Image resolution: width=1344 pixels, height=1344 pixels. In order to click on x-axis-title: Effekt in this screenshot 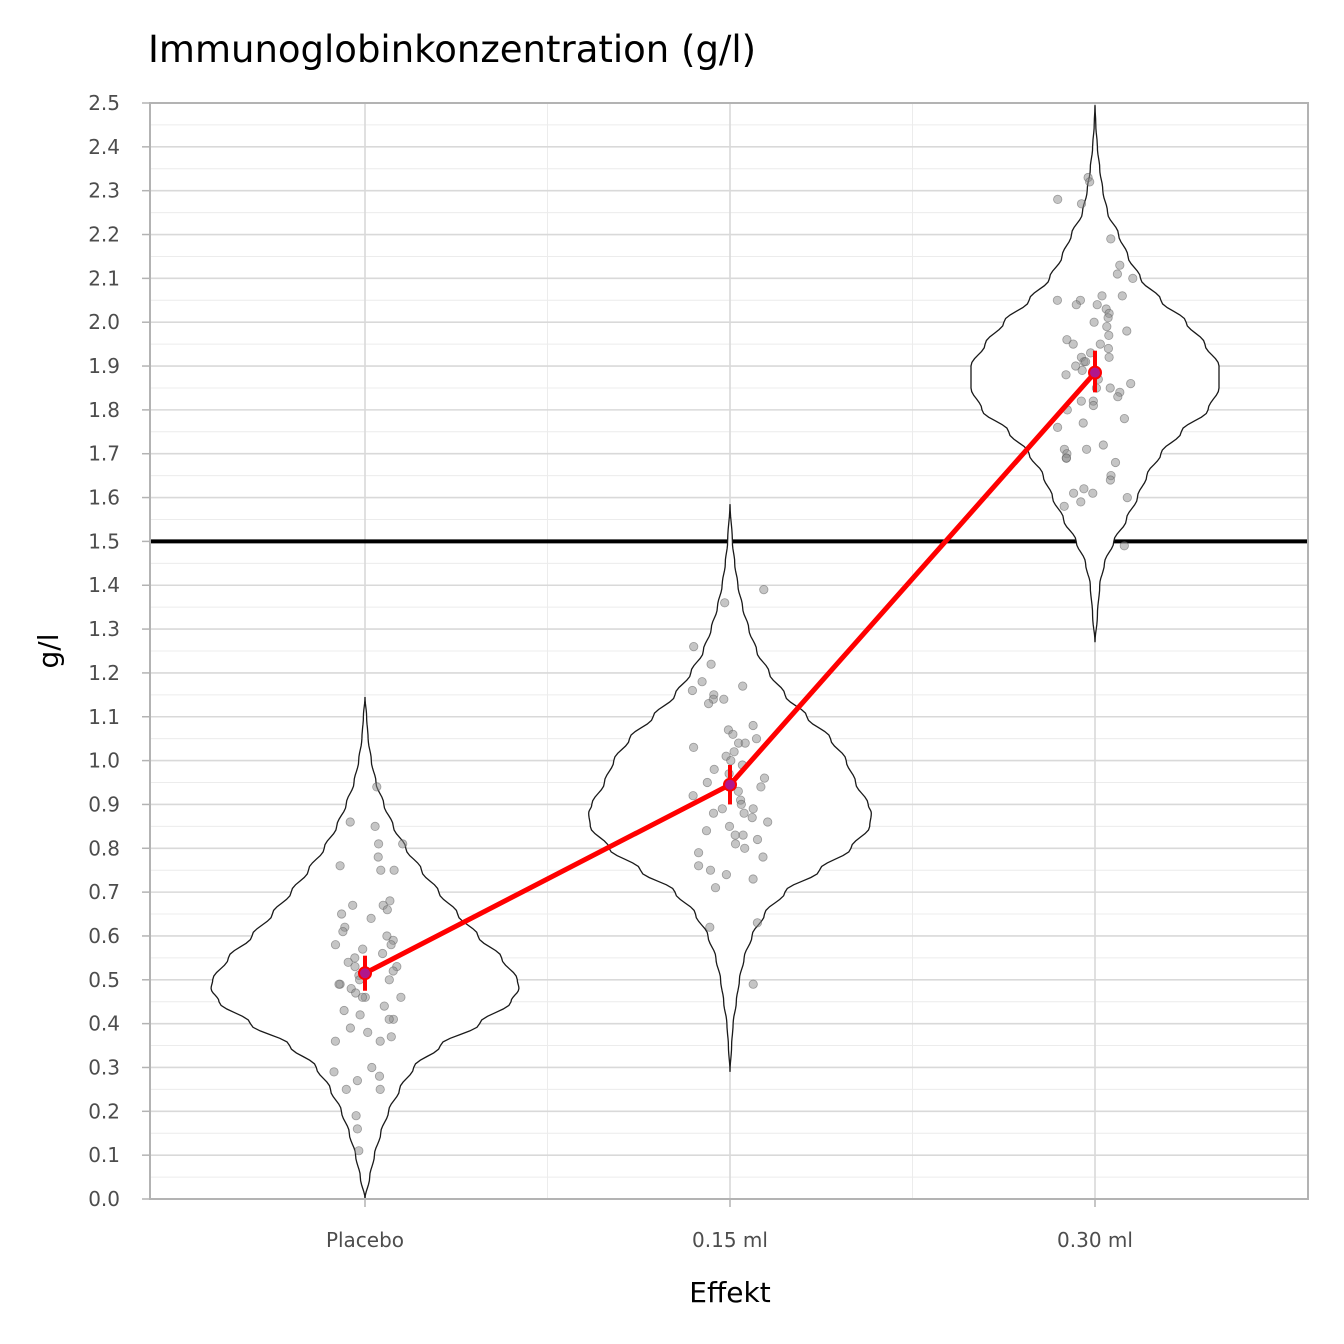, I will do `click(729, 1292)`.